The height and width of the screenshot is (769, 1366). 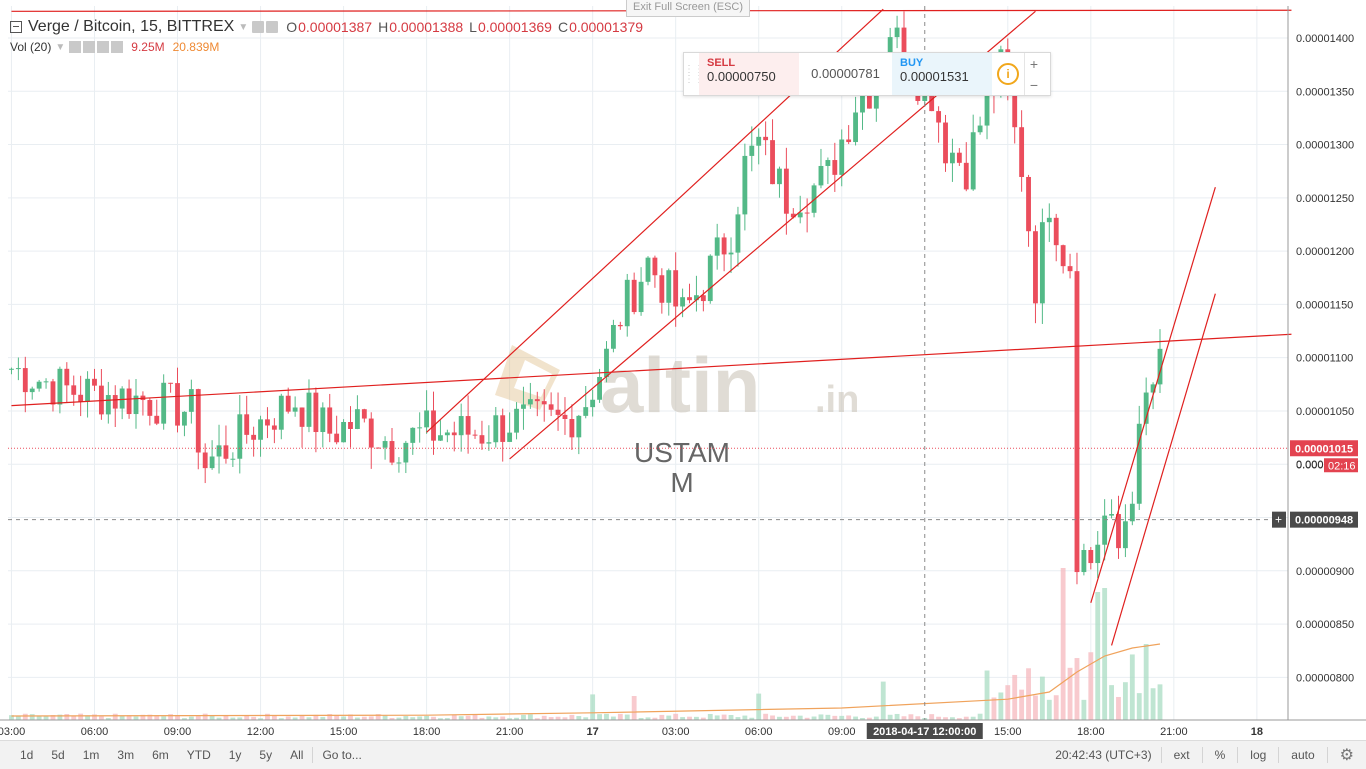 What do you see at coordinates (1034, 84) in the screenshot?
I see `minus-icon: −` at bounding box center [1034, 84].